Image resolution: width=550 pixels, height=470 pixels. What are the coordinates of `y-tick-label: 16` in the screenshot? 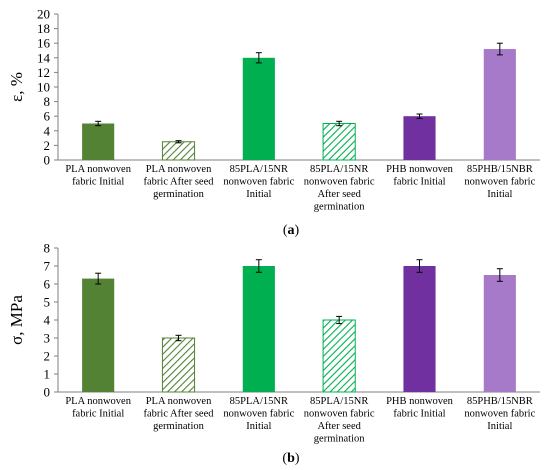 It's located at (44, 43).